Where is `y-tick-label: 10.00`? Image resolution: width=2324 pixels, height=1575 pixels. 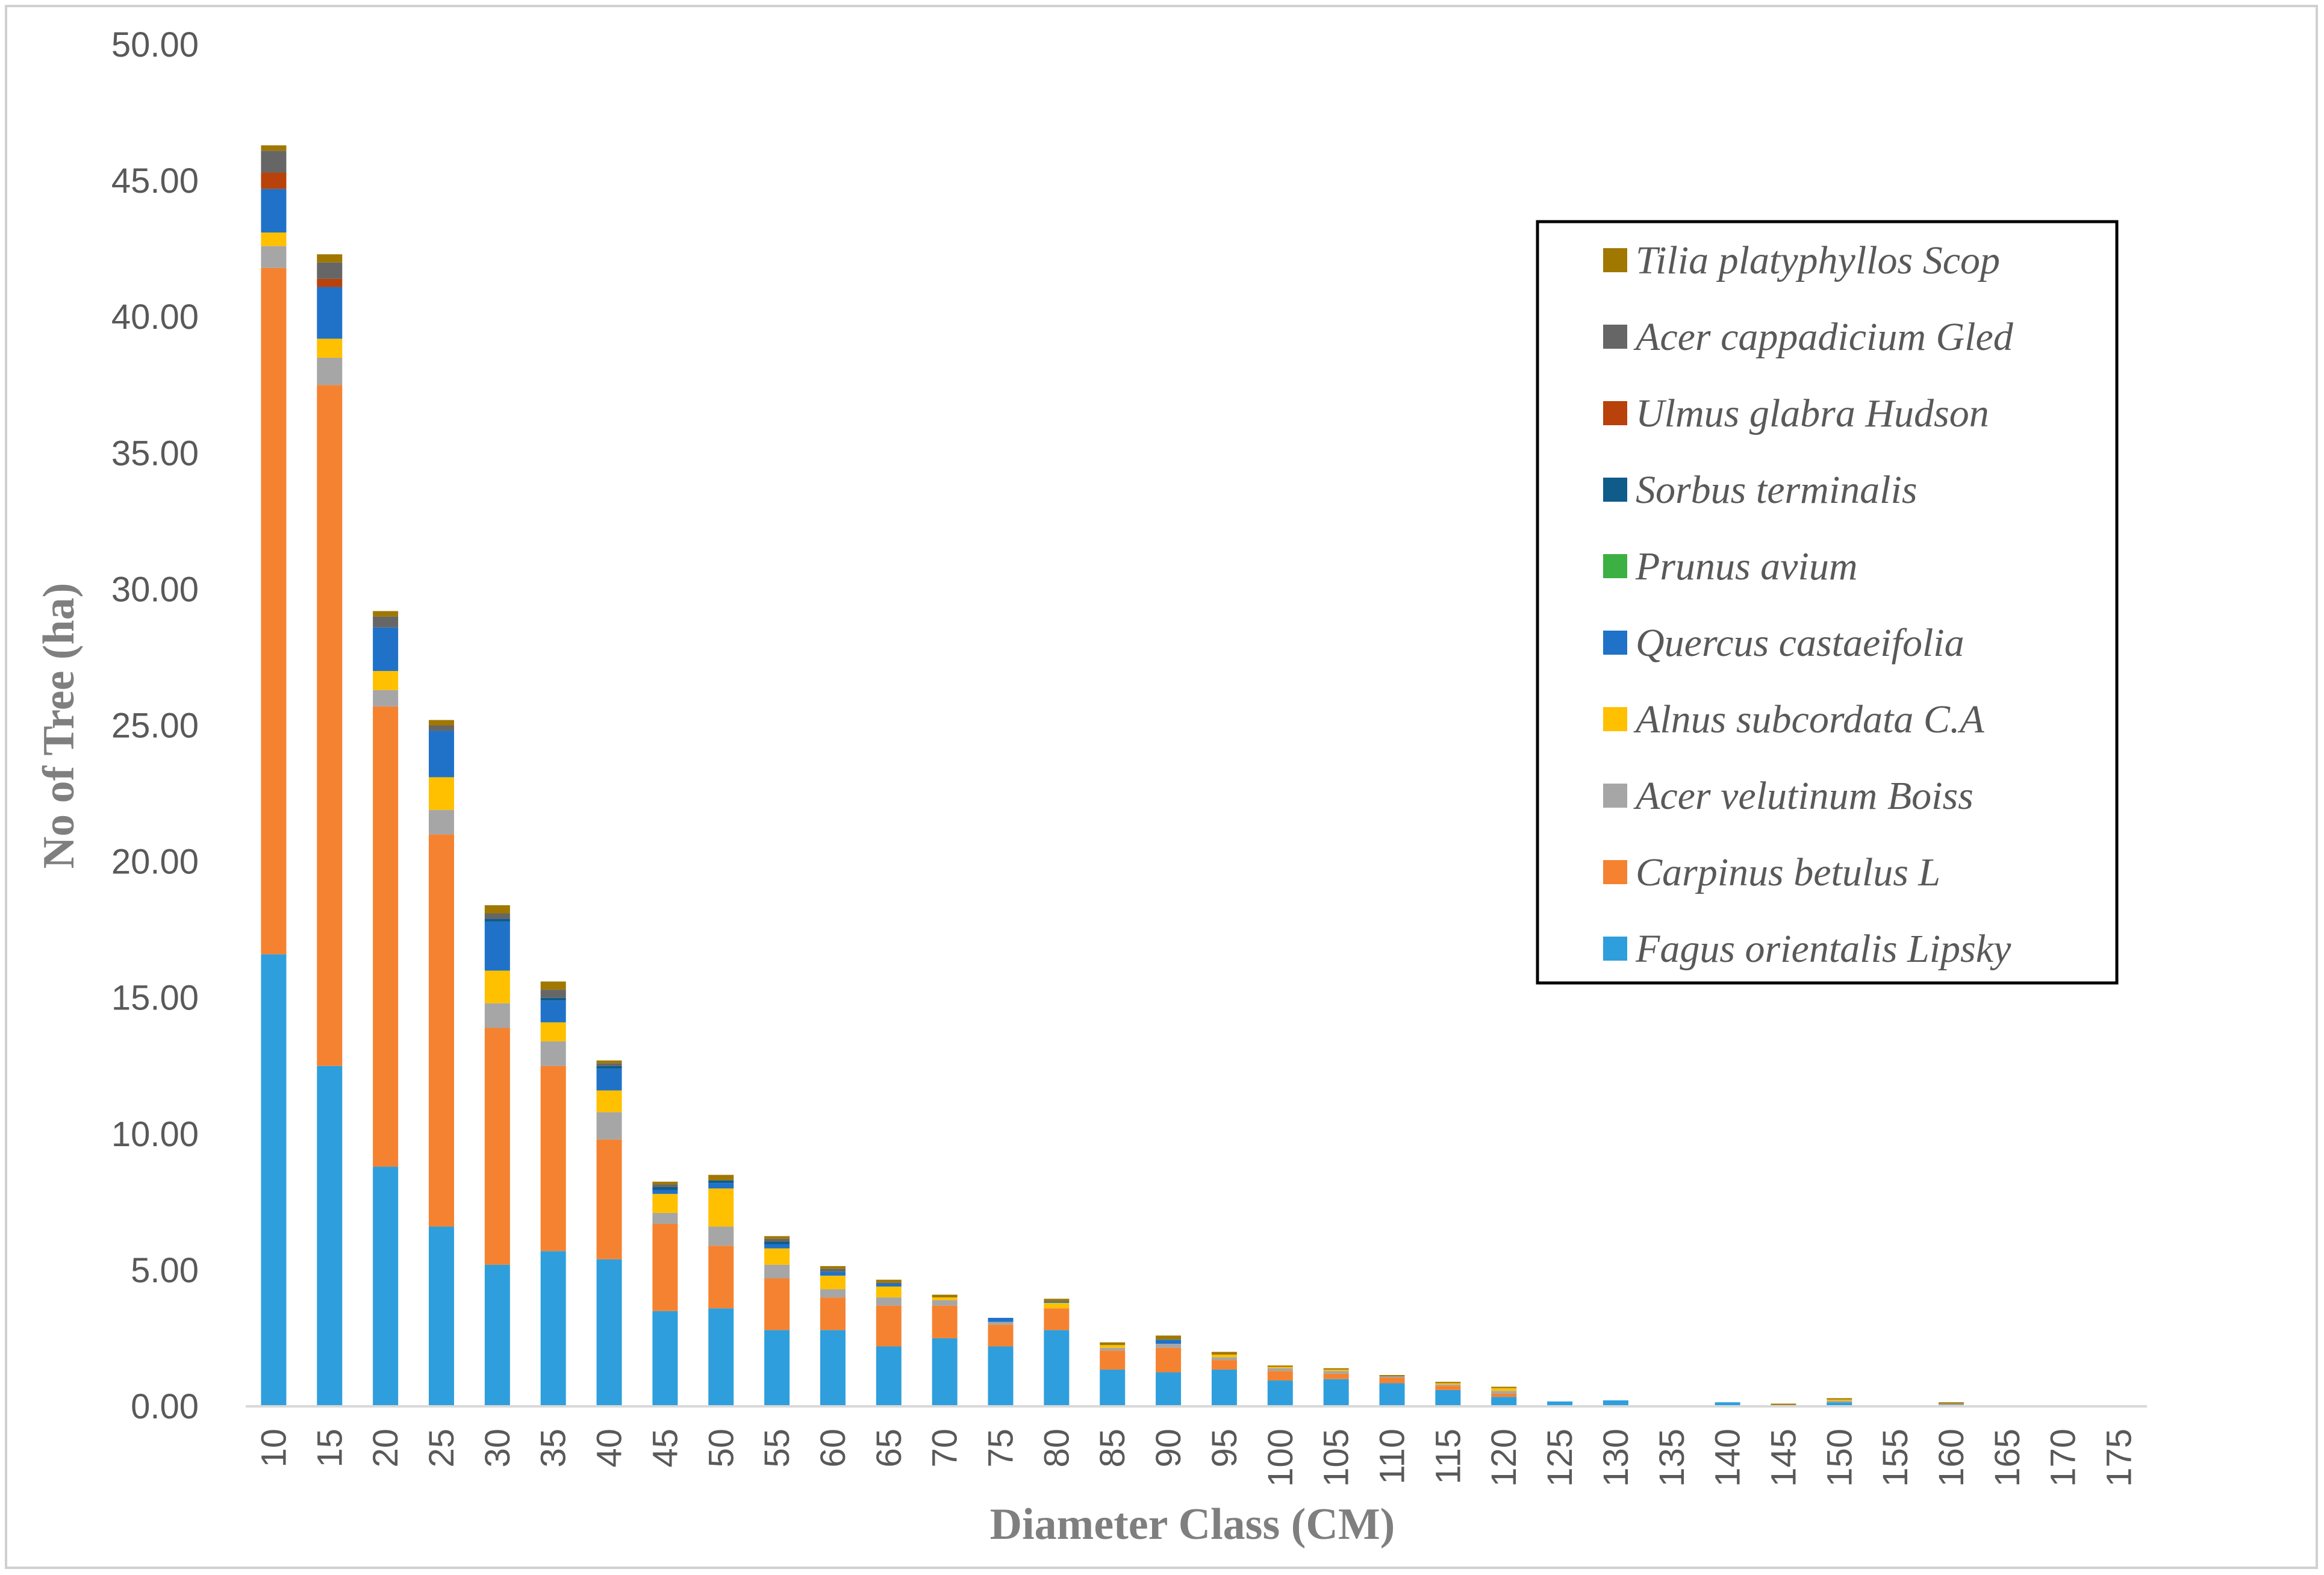
y-tick-label: 10.00 is located at coordinates (155, 1134).